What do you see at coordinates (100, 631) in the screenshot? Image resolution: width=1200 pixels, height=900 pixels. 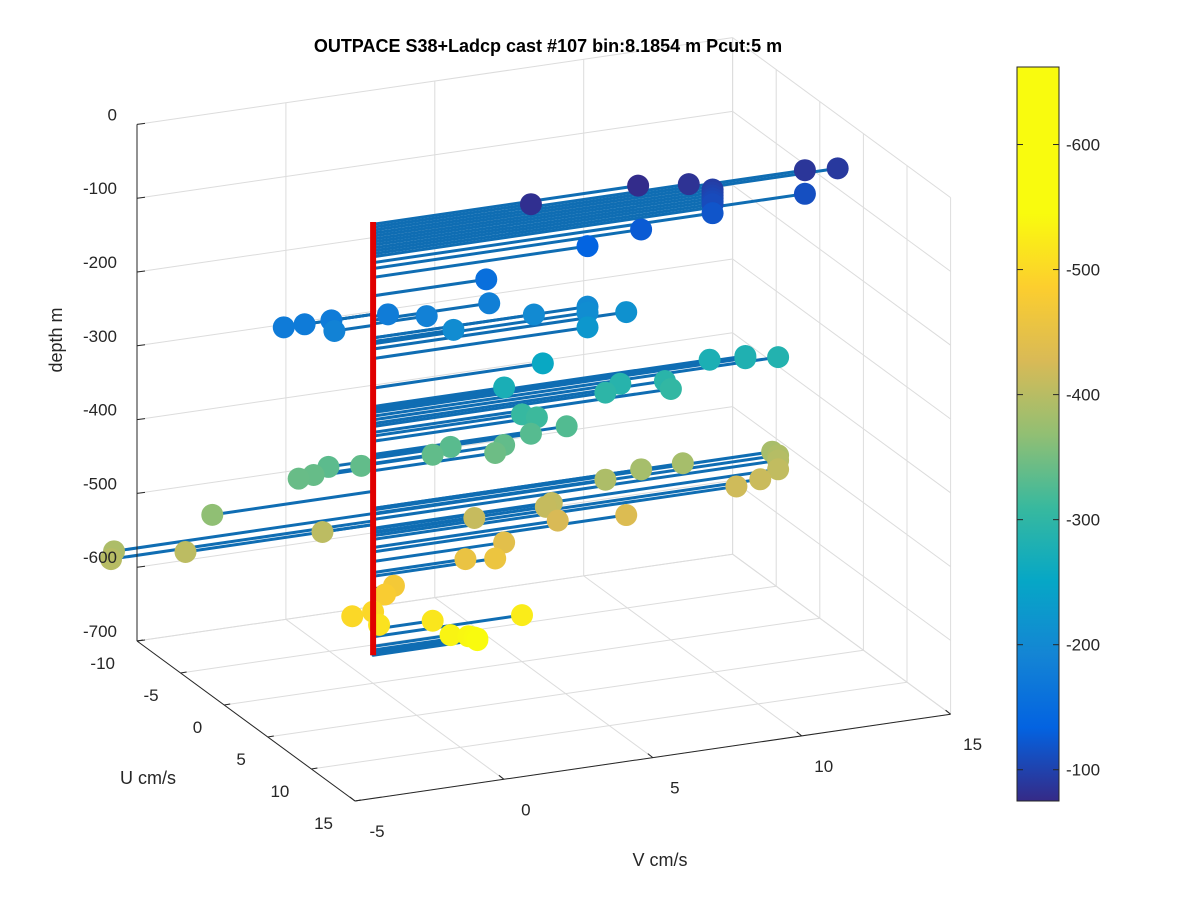 I see `z-tick-label: -700` at bounding box center [100, 631].